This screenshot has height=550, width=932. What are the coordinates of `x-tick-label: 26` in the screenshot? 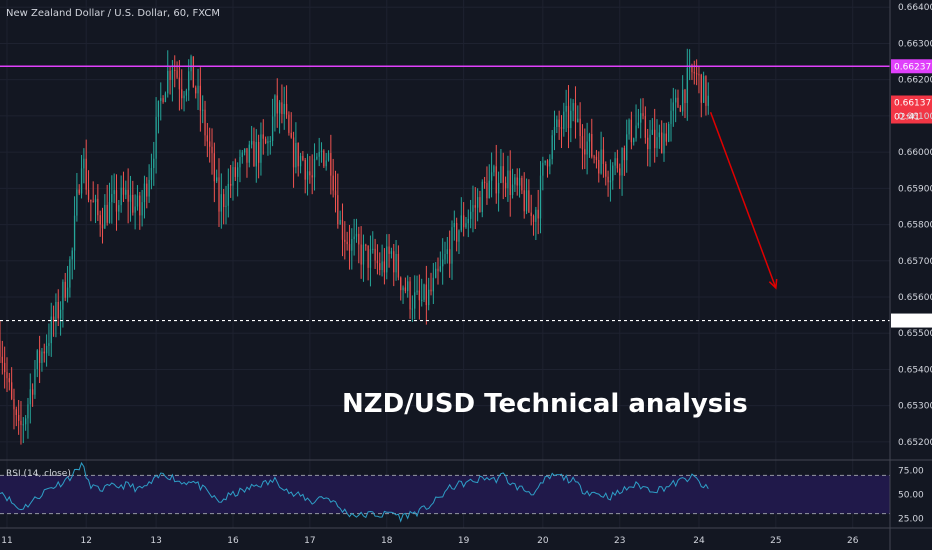 It's located at (853, 541).